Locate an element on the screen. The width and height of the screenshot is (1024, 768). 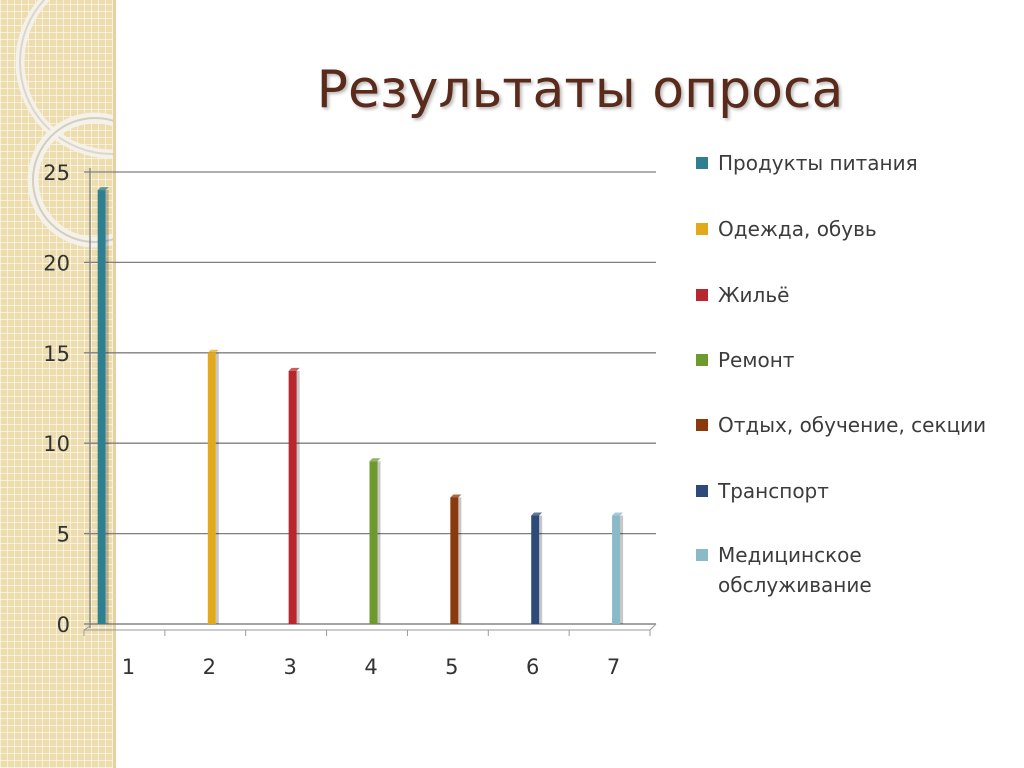
legend-item: Отдых, обучение, секции is located at coordinates (852, 425).